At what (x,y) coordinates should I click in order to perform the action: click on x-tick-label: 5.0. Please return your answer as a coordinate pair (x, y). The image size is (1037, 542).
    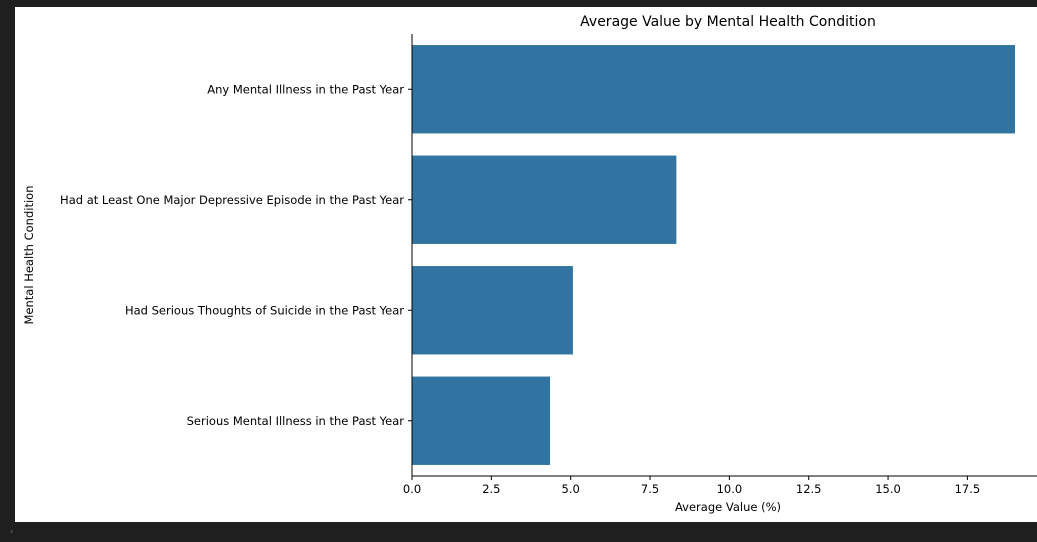
    Looking at the image, I should click on (571, 489).